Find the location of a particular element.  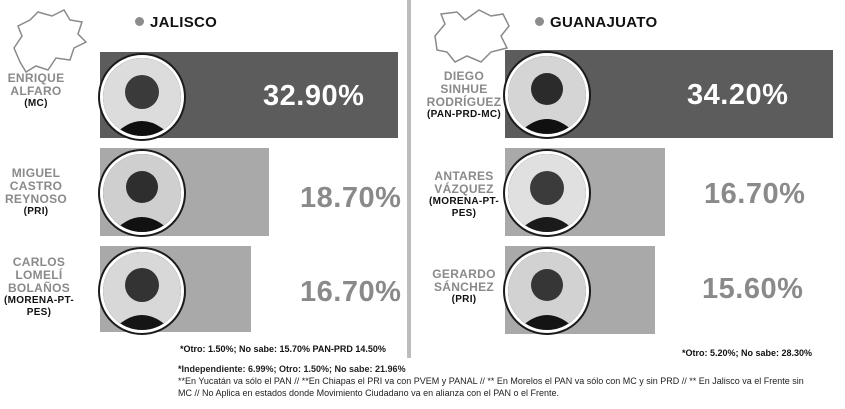

candidate-name: ENRIQUE ALFARO (MC) is located at coordinates (36, 90).